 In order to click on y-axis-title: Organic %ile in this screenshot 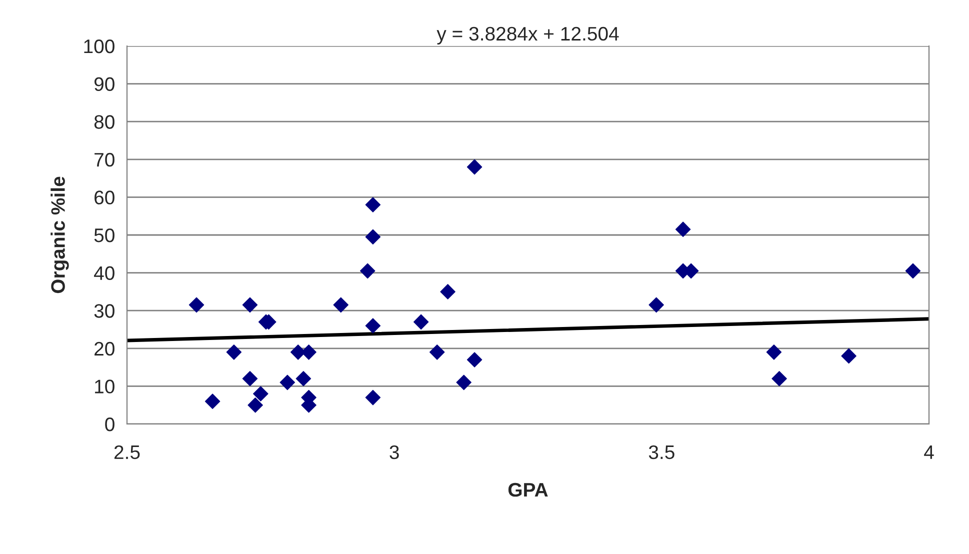, I will do `click(59, 235)`.